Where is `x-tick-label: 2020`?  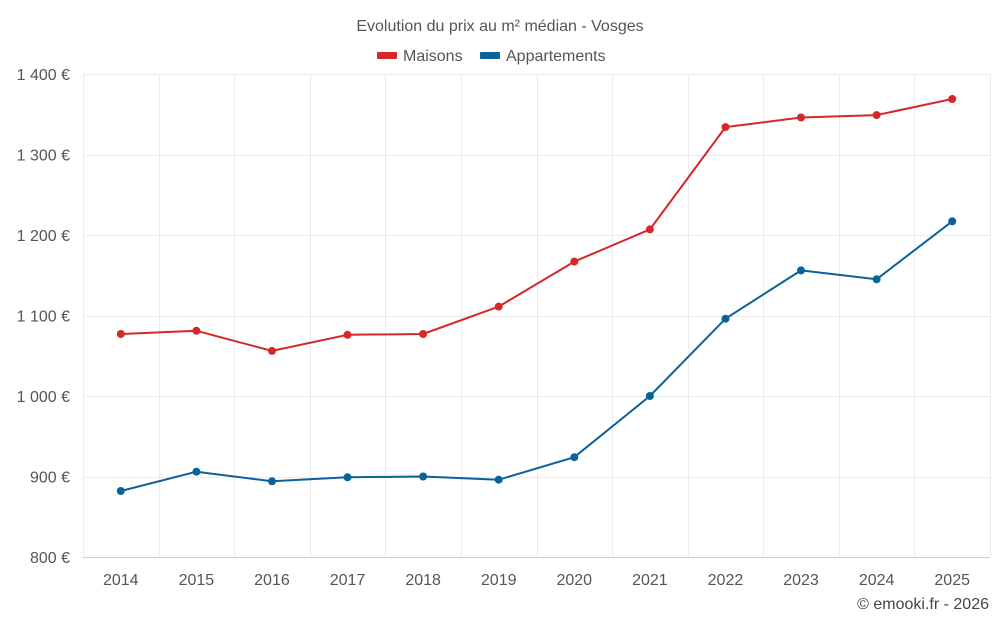 x-tick-label: 2020 is located at coordinates (574, 580).